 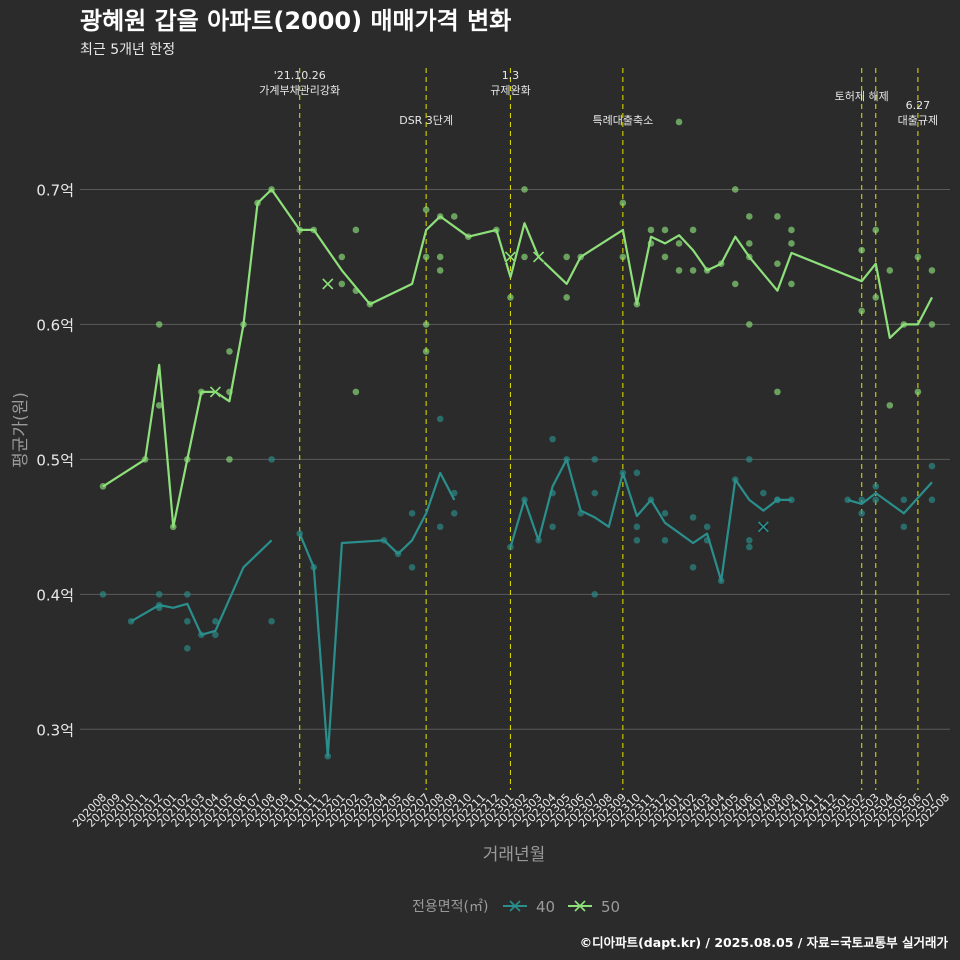 I want to click on y-tick-label: 0.6억, so click(x=55, y=325).